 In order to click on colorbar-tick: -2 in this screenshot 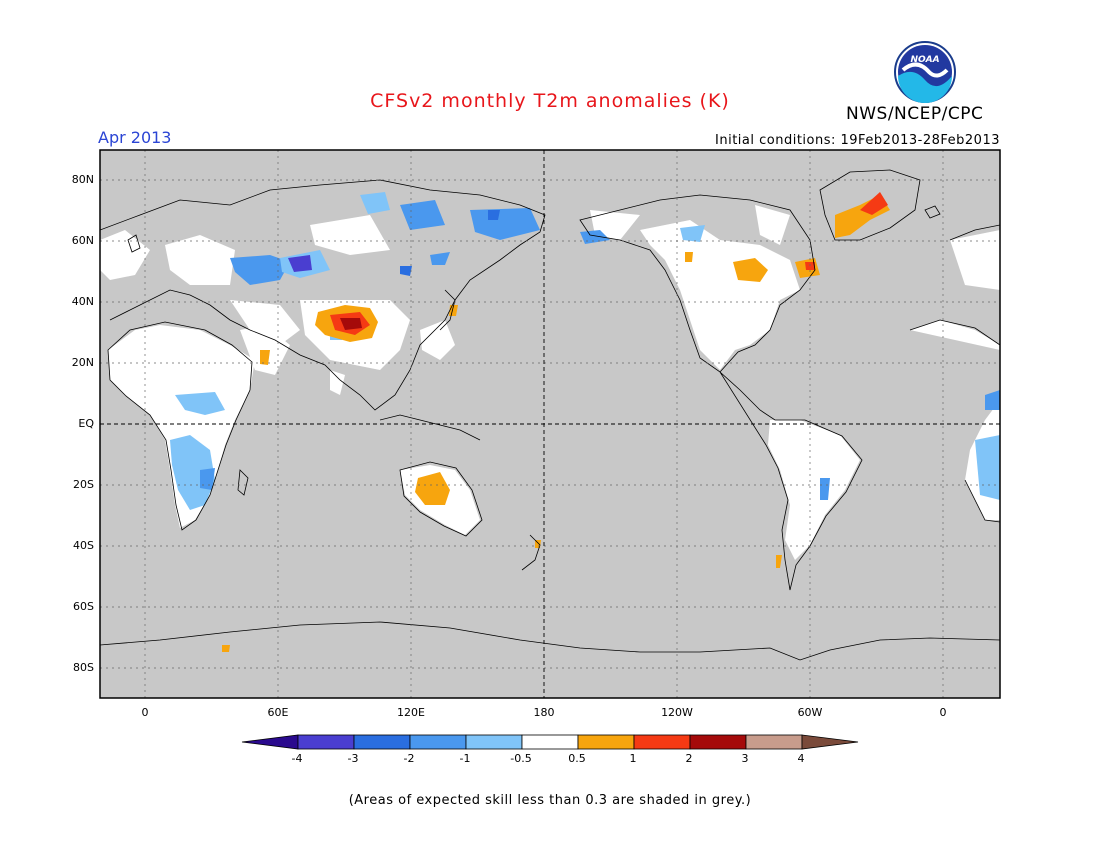, I will do `click(409, 758)`.